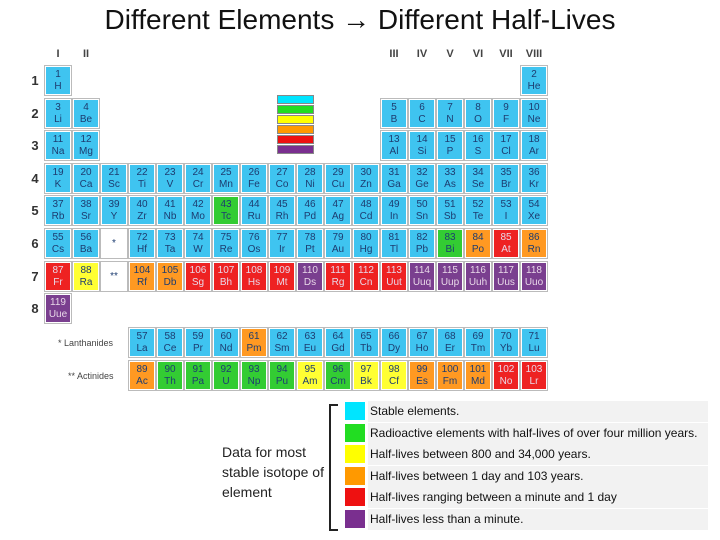  I want to click on element-symbol: Re, so click(226, 249).